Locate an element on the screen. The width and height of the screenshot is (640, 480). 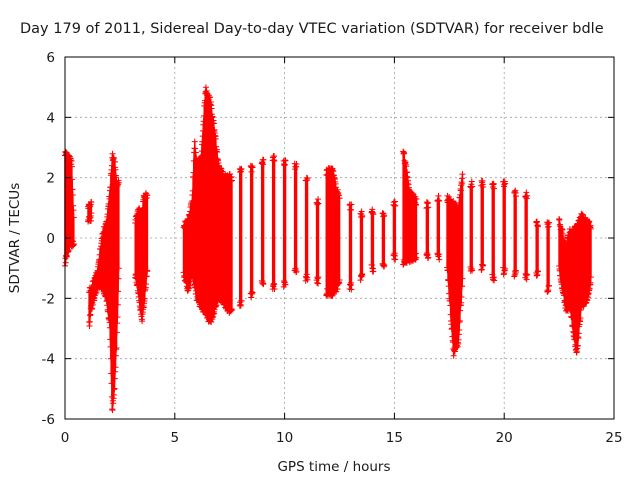
y-tick-label: -6 is located at coordinates (48, 420).